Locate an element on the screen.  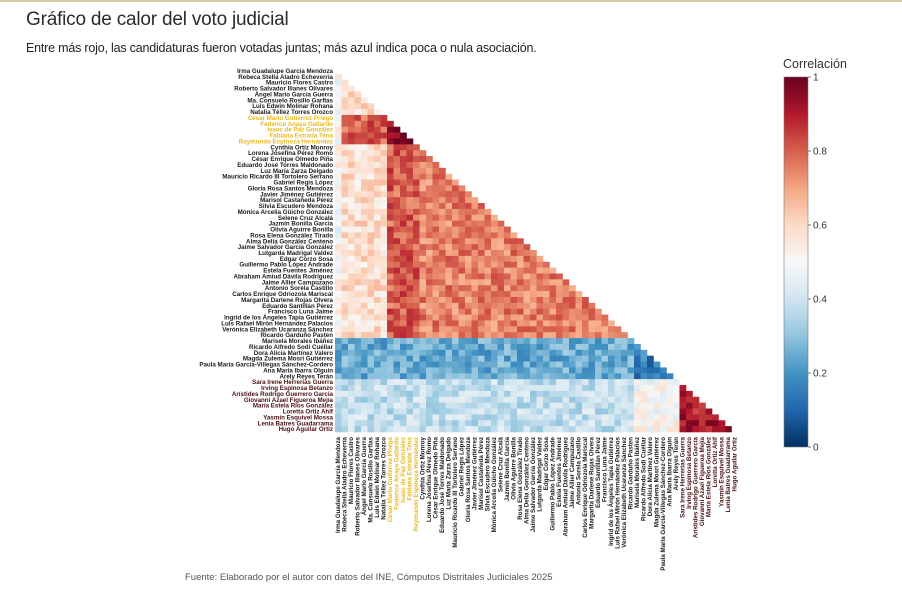
x-axis-label: Loretta Ortiz Ahlf is located at coordinates (715, 461).